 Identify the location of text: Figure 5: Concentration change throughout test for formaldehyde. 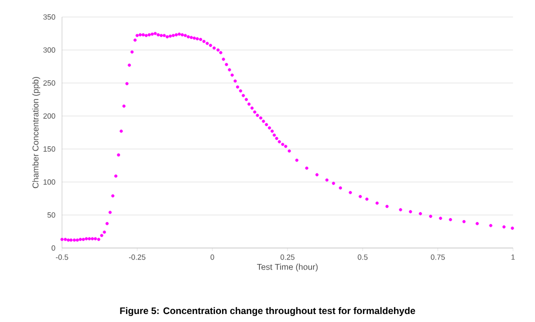
(268, 311).